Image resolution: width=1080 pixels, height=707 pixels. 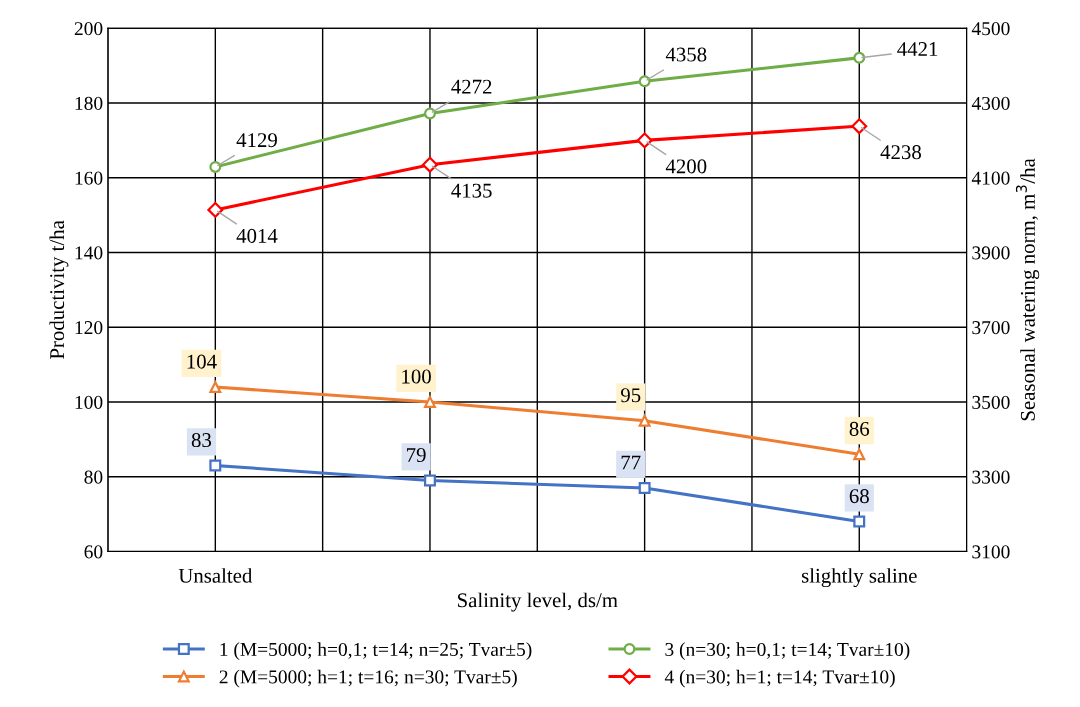 I want to click on y-tick-label: 200, so click(x=88, y=29).